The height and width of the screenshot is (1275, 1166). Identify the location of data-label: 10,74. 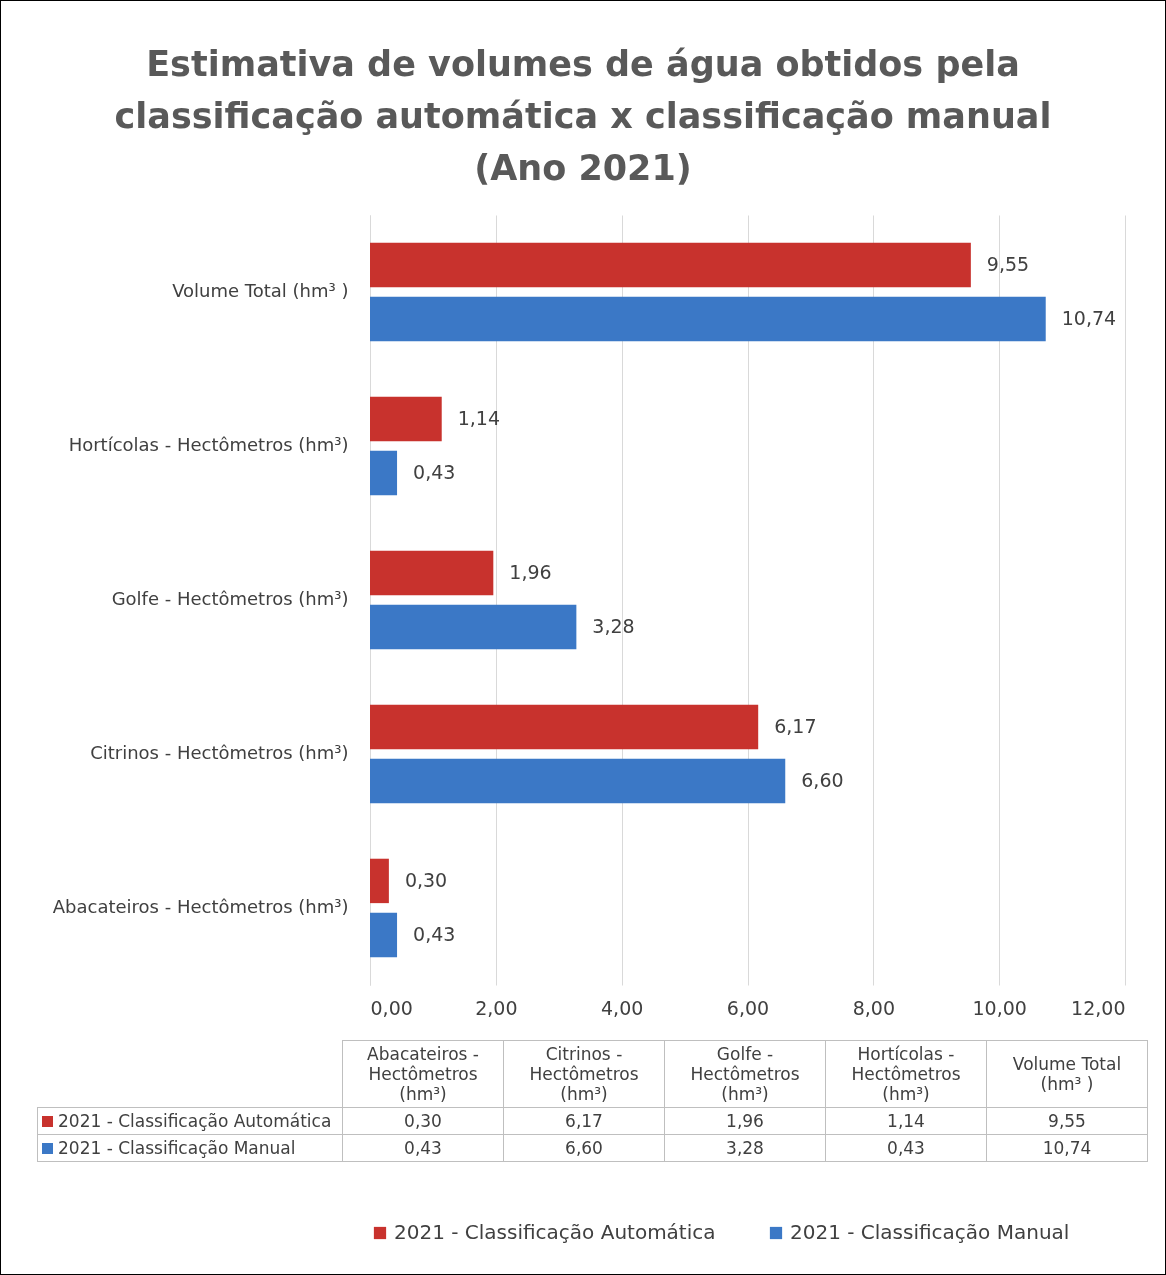
(1089, 318).